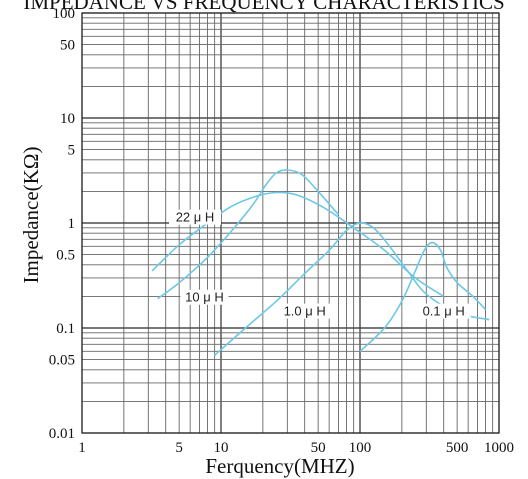 This screenshot has width=528, height=479. I want to click on y-tick-label: 0.05, so click(62, 361).